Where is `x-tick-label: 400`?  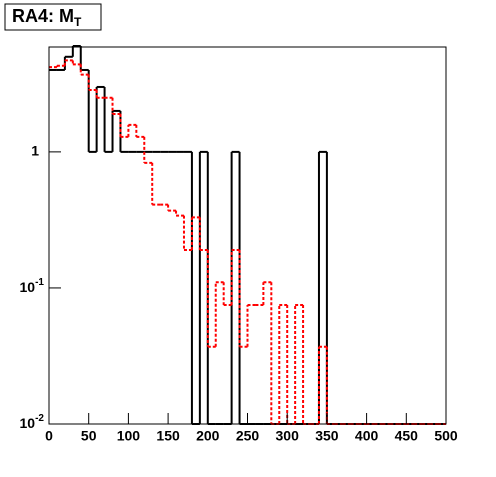
x-tick-label: 400 is located at coordinates (367, 436).